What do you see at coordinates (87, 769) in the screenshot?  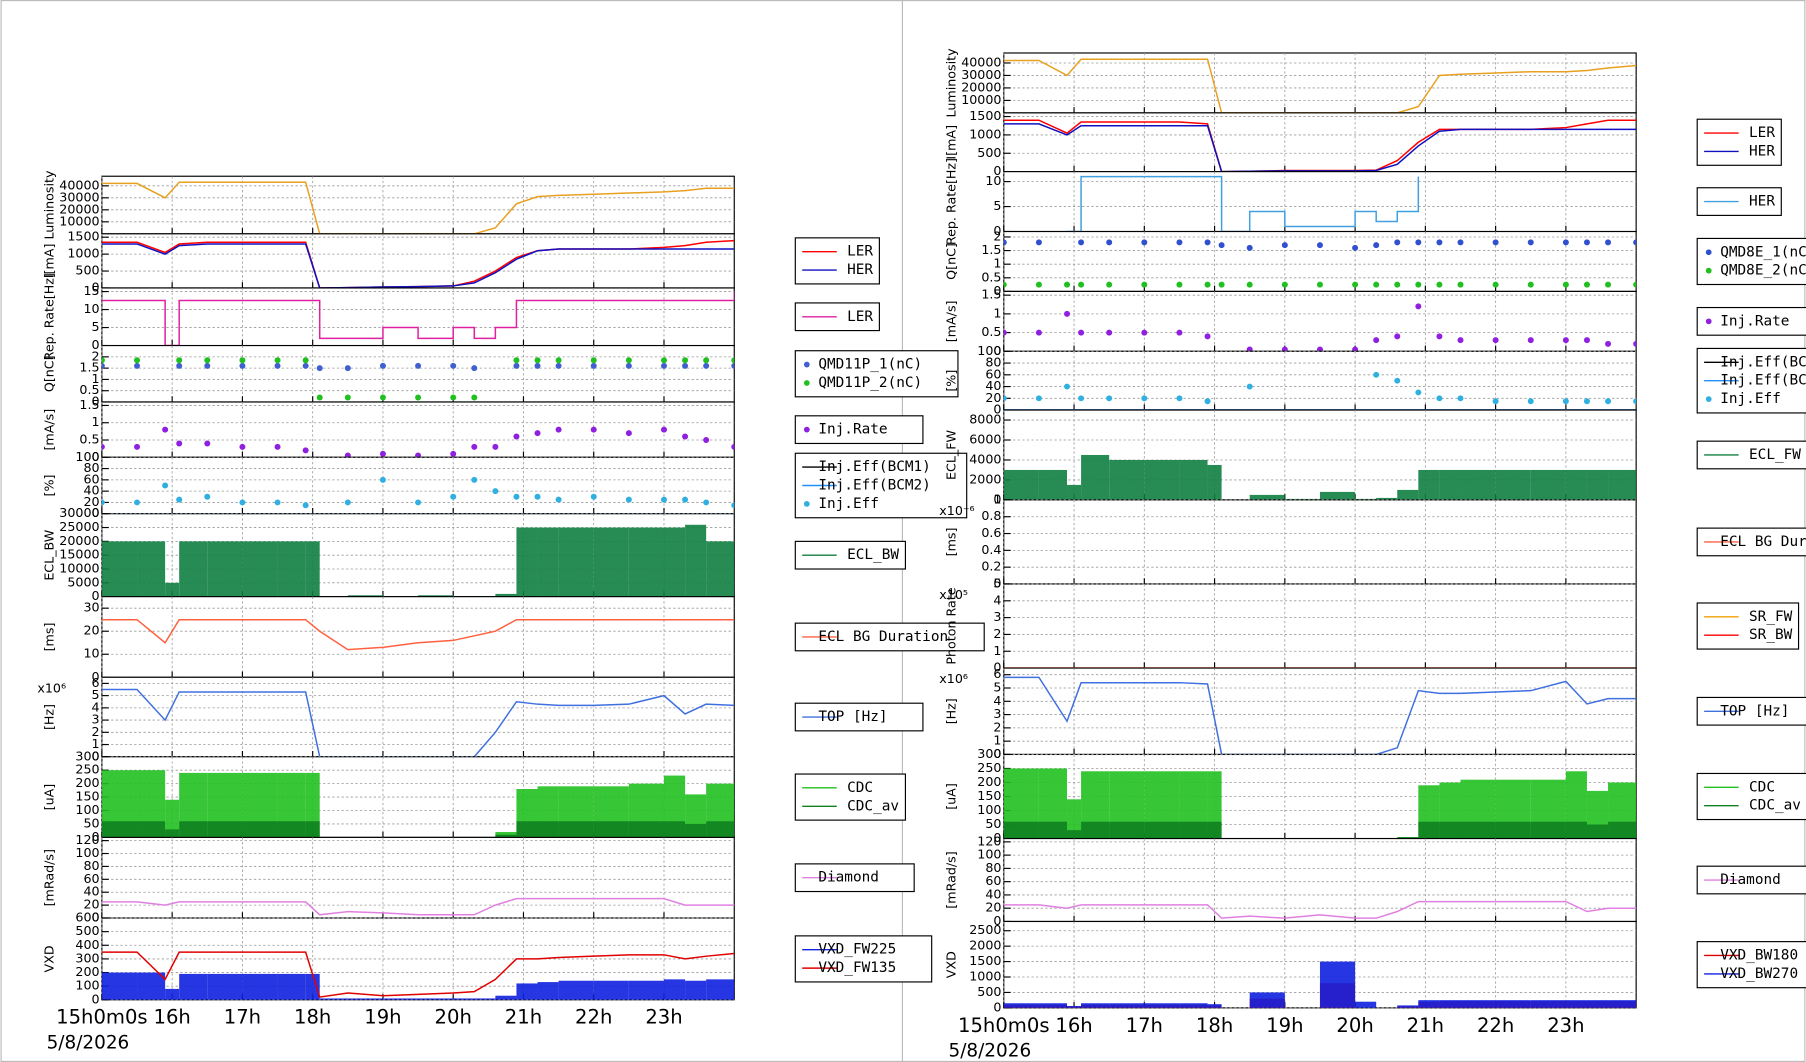 I see `y-tick-label: 250` at bounding box center [87, 769].